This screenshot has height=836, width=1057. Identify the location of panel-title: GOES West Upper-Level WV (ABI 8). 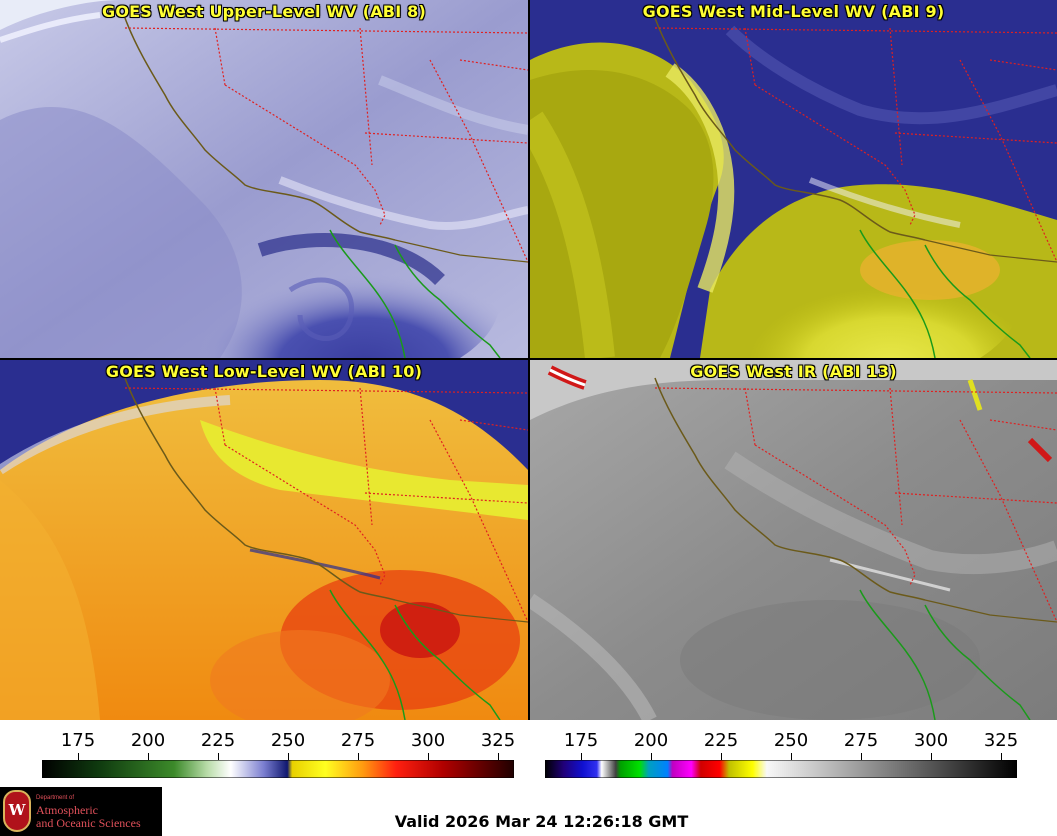
(264, 11).